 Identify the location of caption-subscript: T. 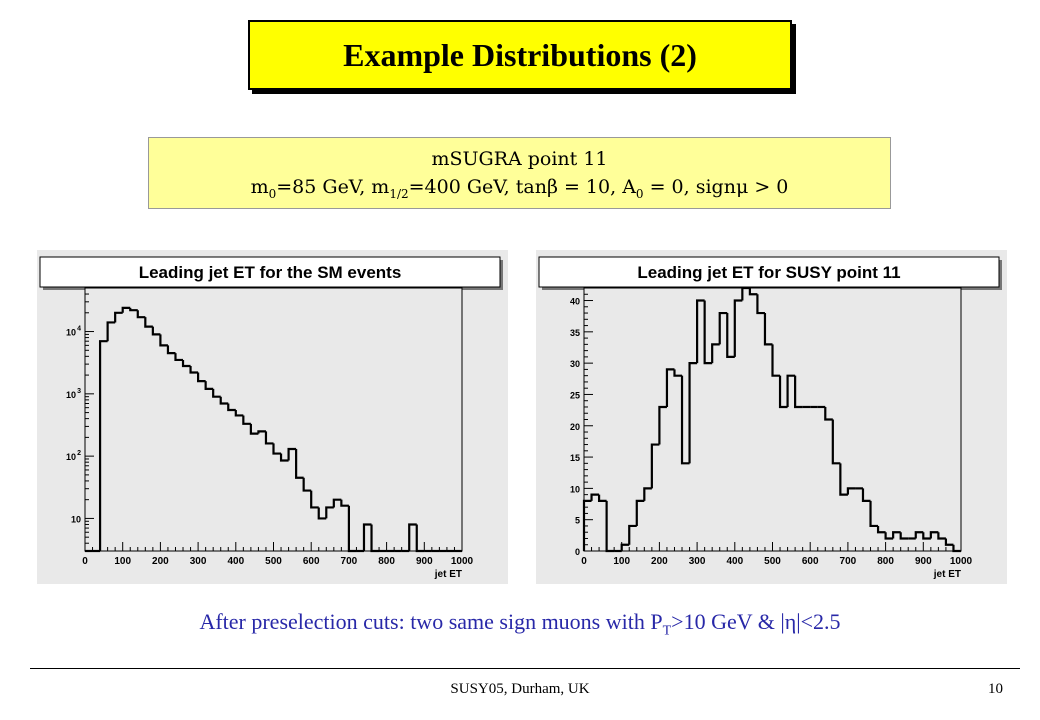
(667, 631).